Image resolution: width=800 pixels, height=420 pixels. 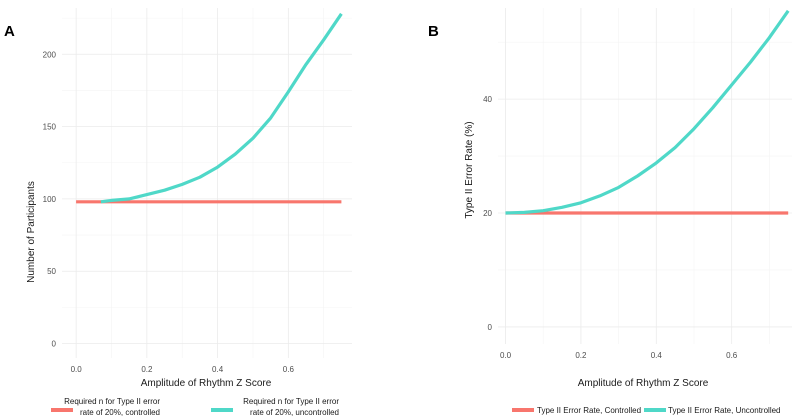 I want to click on panel-a-series-uncontrolled-line, so click(x=221, y=108).